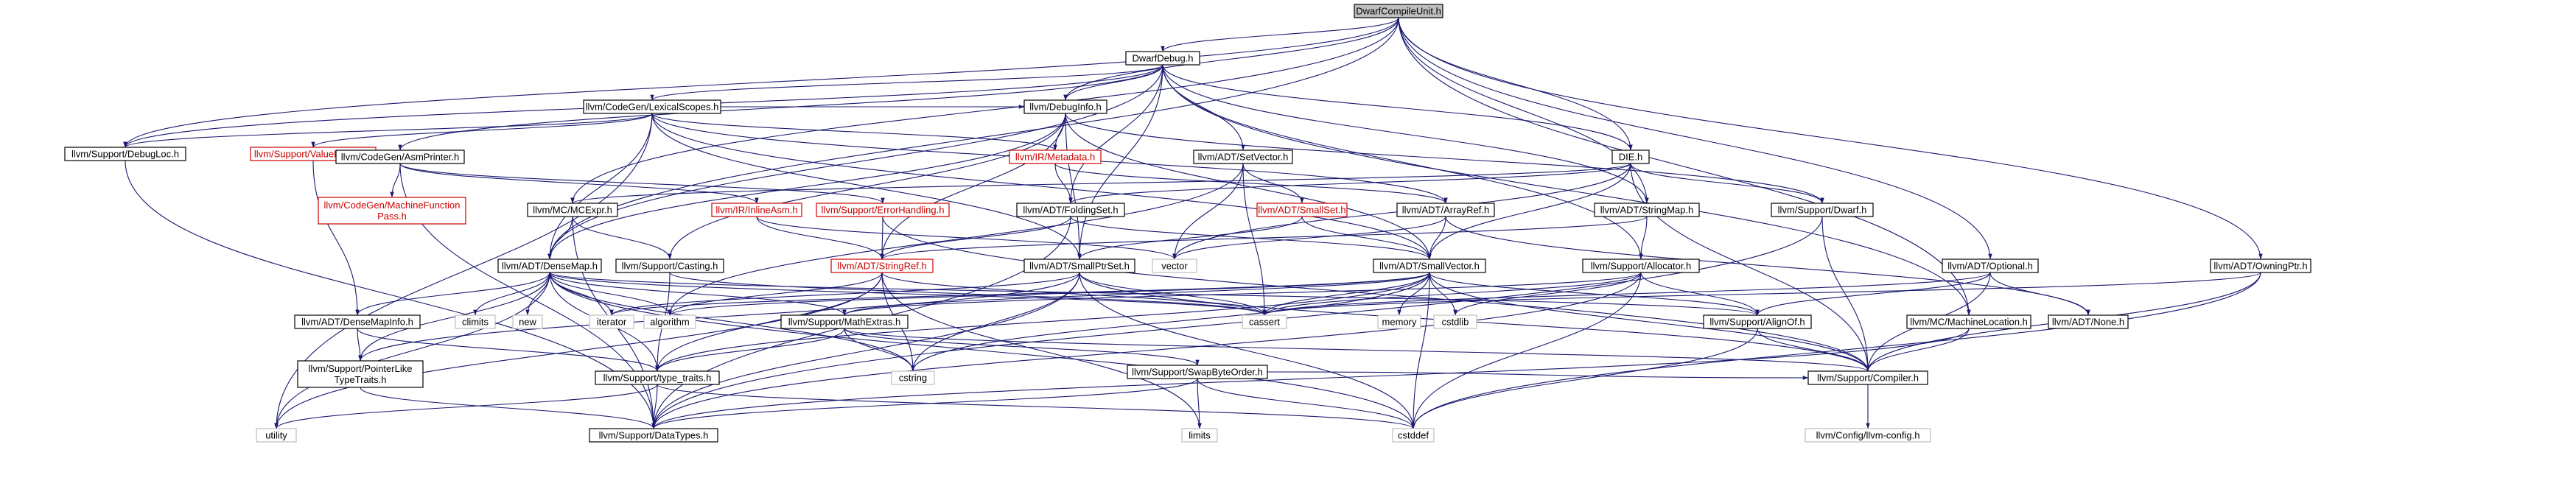 The image size is (2576, 489). What do you see at coordinates (1162, 59) in the screenshot?
I see `node-dwarfdebug: DwarfDebug.h` at bounding box center [1162, 59].